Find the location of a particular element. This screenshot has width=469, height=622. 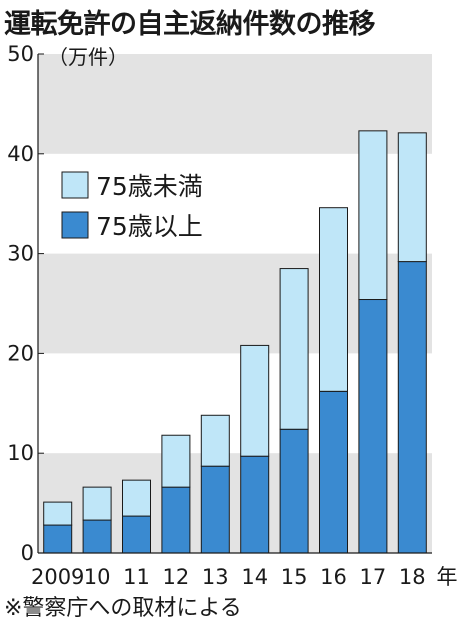

y-tick-label: 30 is located at coordinates (20, 254).